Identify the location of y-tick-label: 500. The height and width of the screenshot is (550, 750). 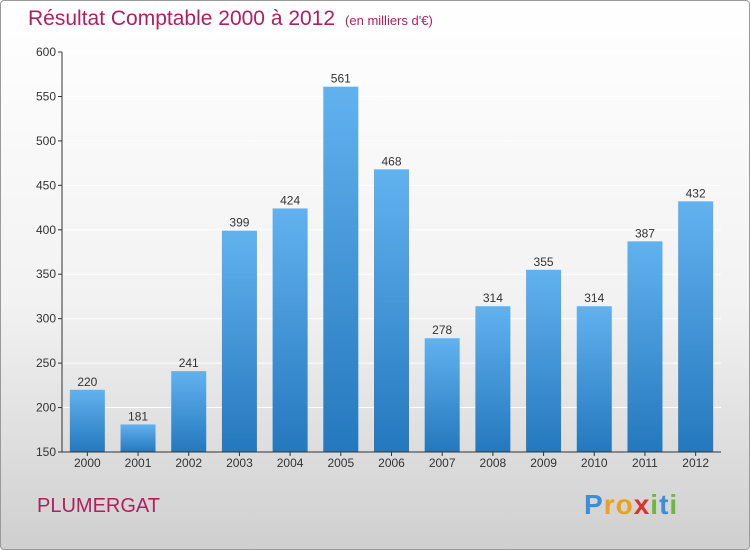
(46, 141).